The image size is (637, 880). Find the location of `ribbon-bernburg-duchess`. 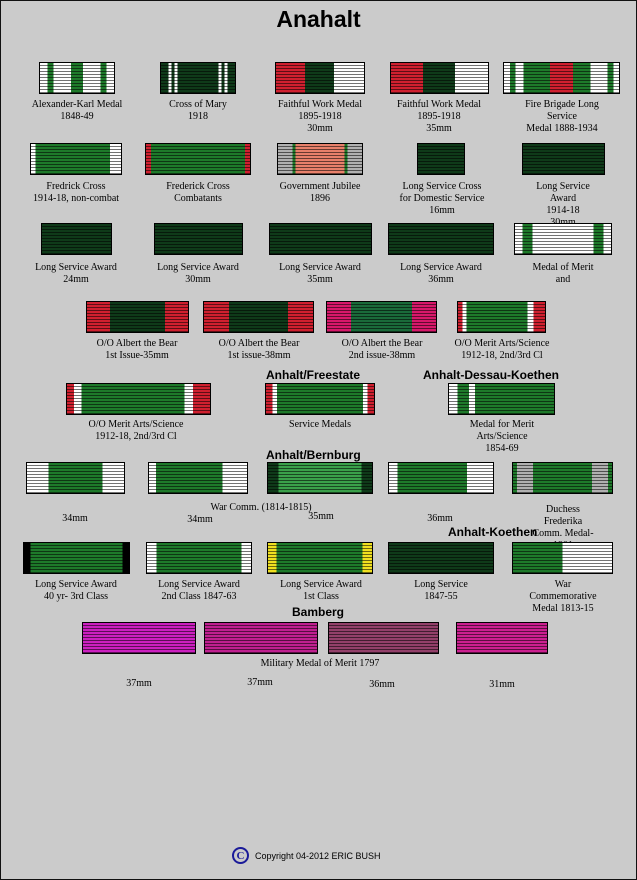

ribbon-bernburg-duchess is located at coordinates (562, 478).